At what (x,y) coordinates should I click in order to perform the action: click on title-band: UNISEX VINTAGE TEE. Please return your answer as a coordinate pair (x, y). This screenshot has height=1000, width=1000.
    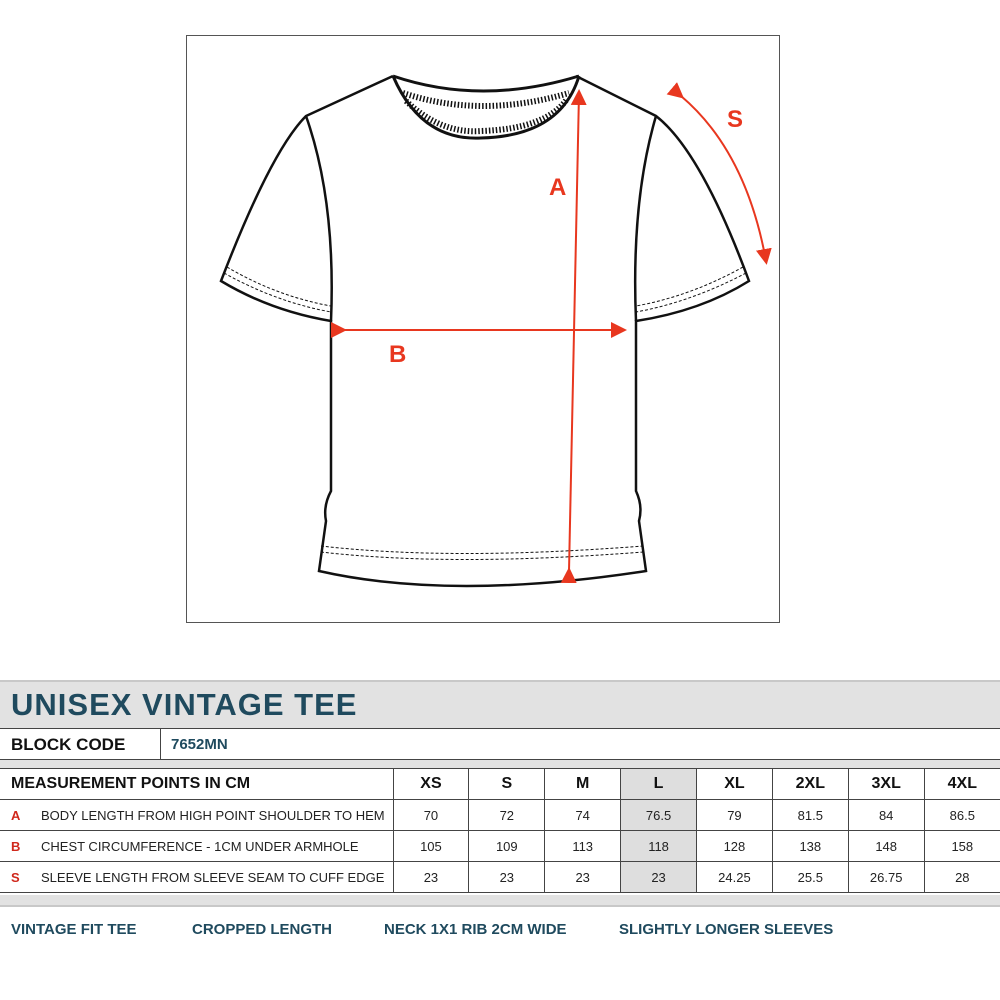
    Looking at the image, I should click on (500, 704).